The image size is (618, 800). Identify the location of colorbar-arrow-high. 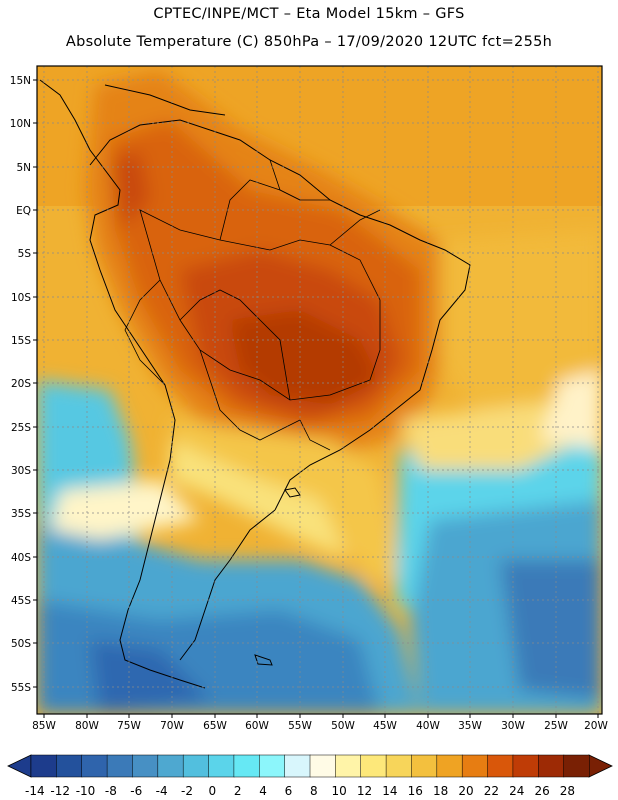
(600, 766).